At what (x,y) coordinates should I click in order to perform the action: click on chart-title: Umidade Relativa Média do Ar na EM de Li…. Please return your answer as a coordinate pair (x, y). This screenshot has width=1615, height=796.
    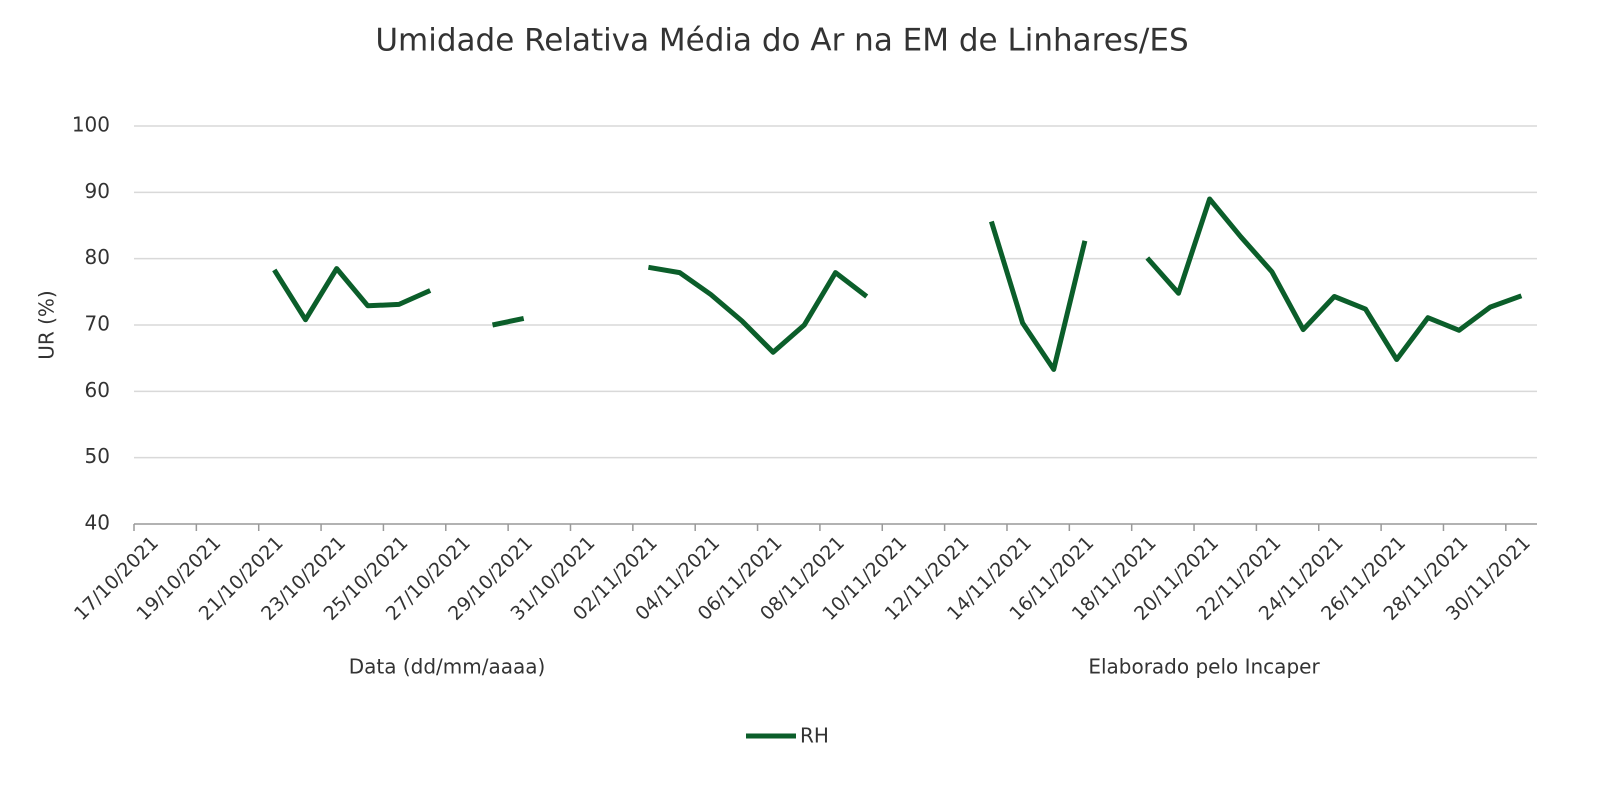
    Looking at the image, I should click on (781, 41).